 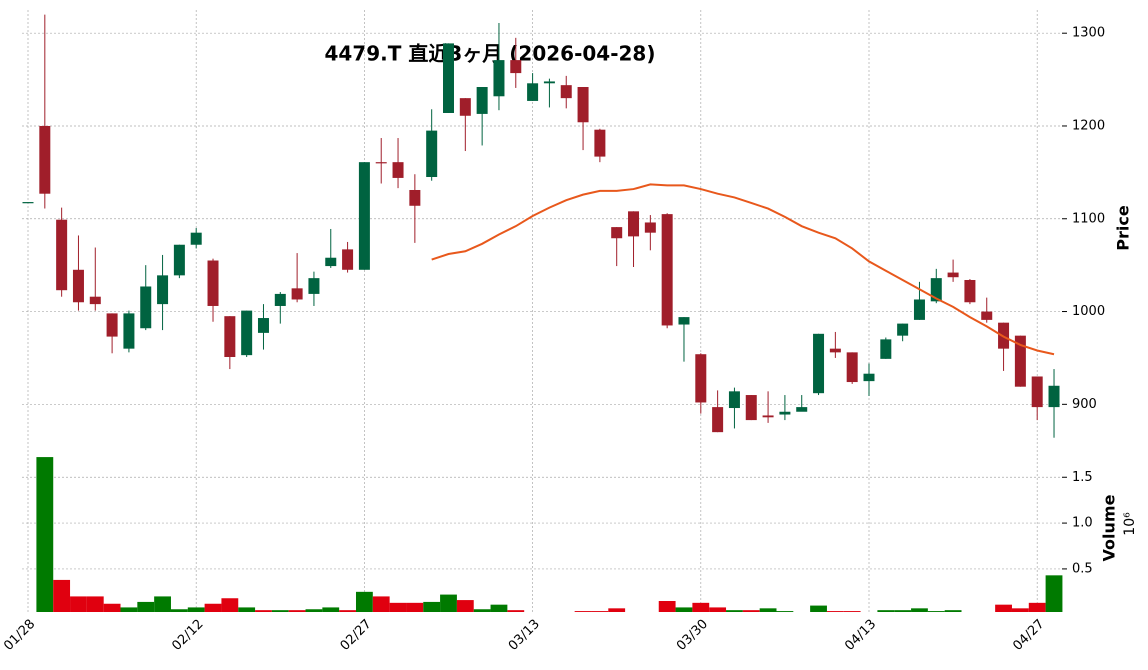 I want to click on x-tick-label: 02/12, so click(x=187, y=635).